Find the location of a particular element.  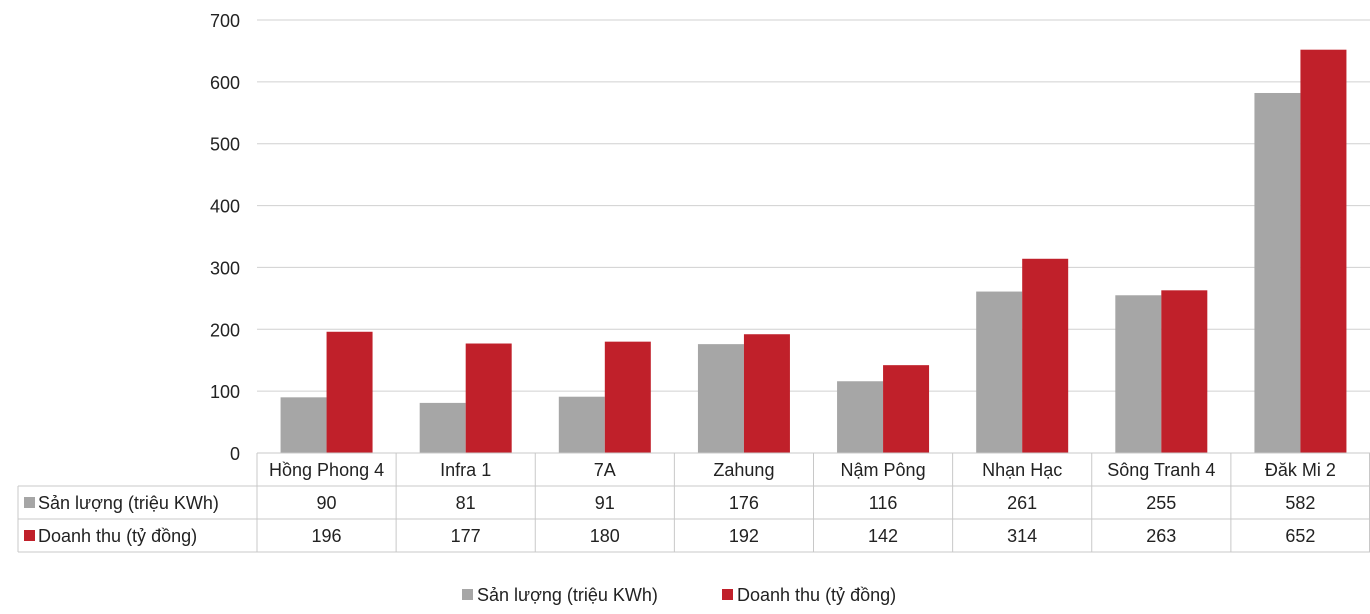

category-label: Nậm Pông is located at coordinates (883, 470).